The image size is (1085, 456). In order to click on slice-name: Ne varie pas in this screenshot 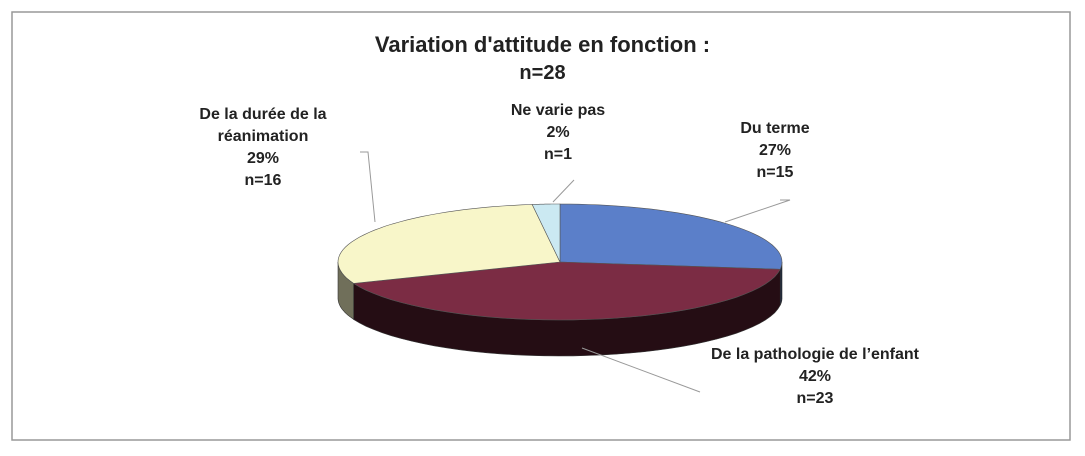, I will do `click(558, 110)`.